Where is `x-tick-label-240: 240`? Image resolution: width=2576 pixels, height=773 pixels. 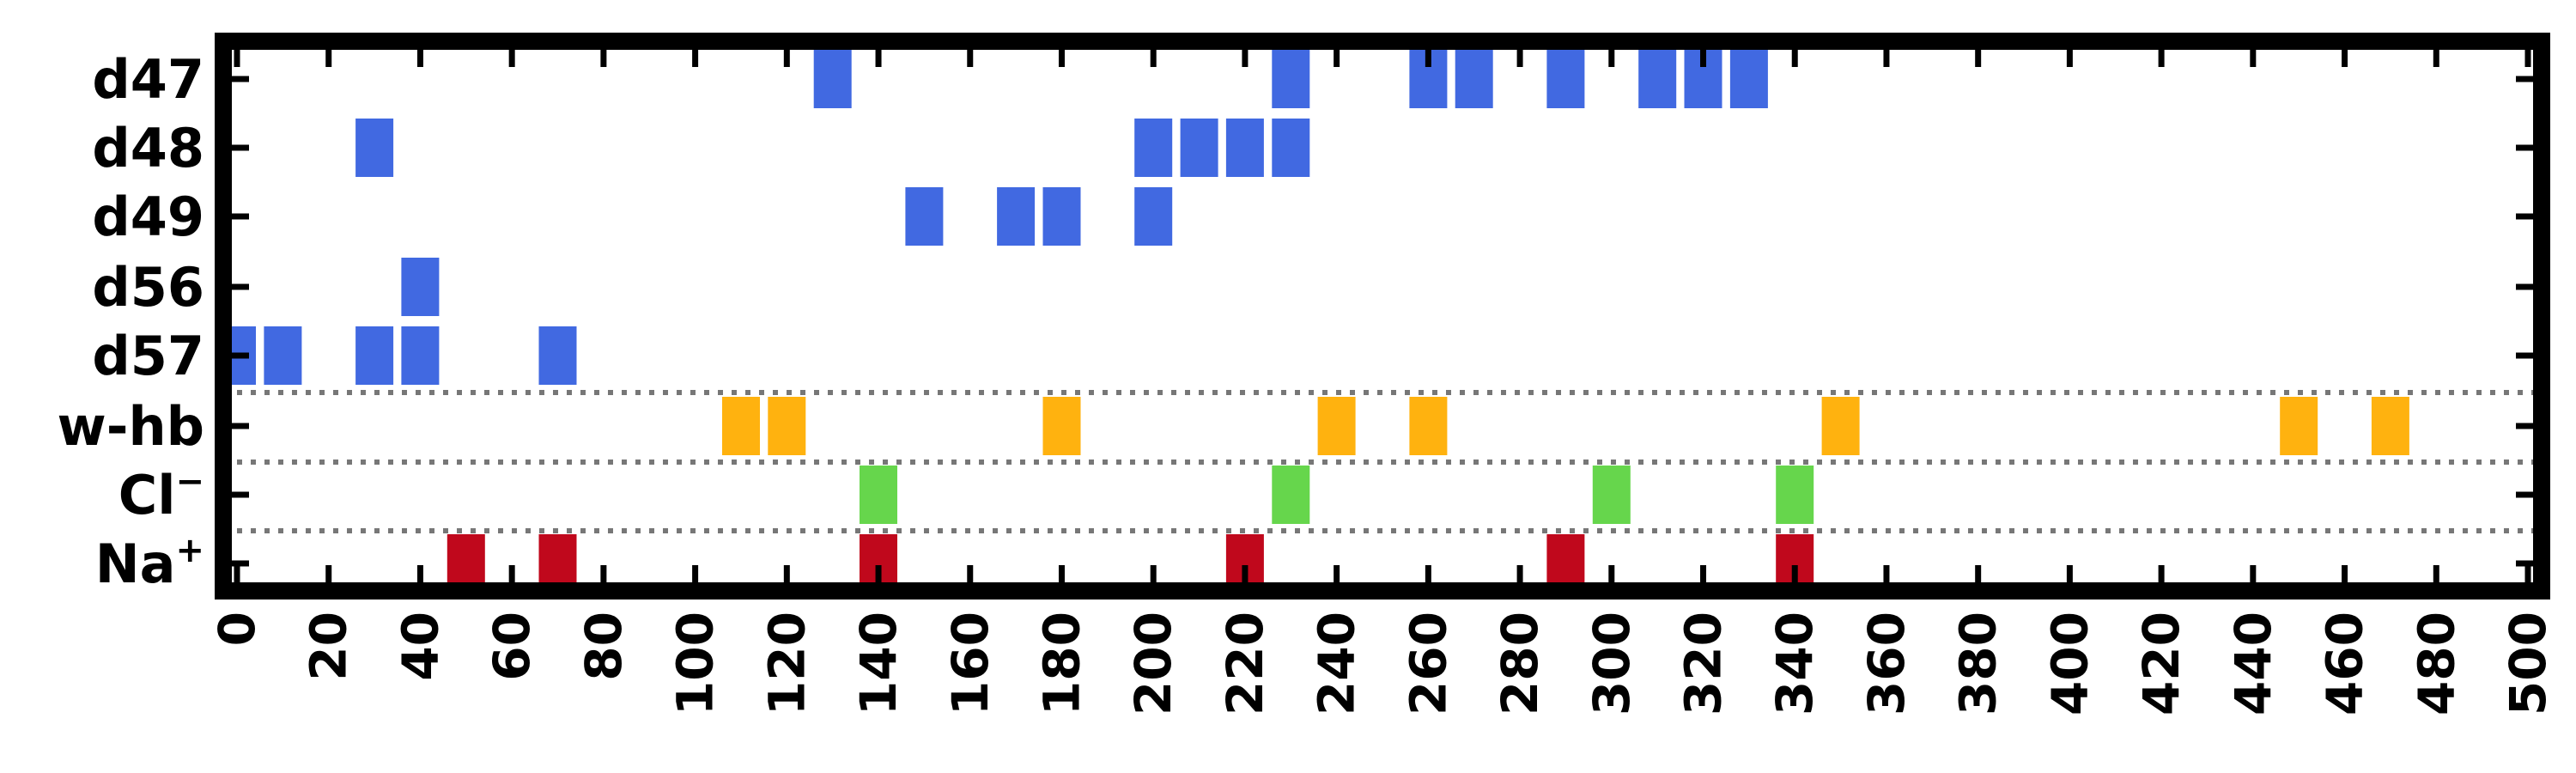
x-tick-label-240: 240 is located at coordinates (1337, 663).